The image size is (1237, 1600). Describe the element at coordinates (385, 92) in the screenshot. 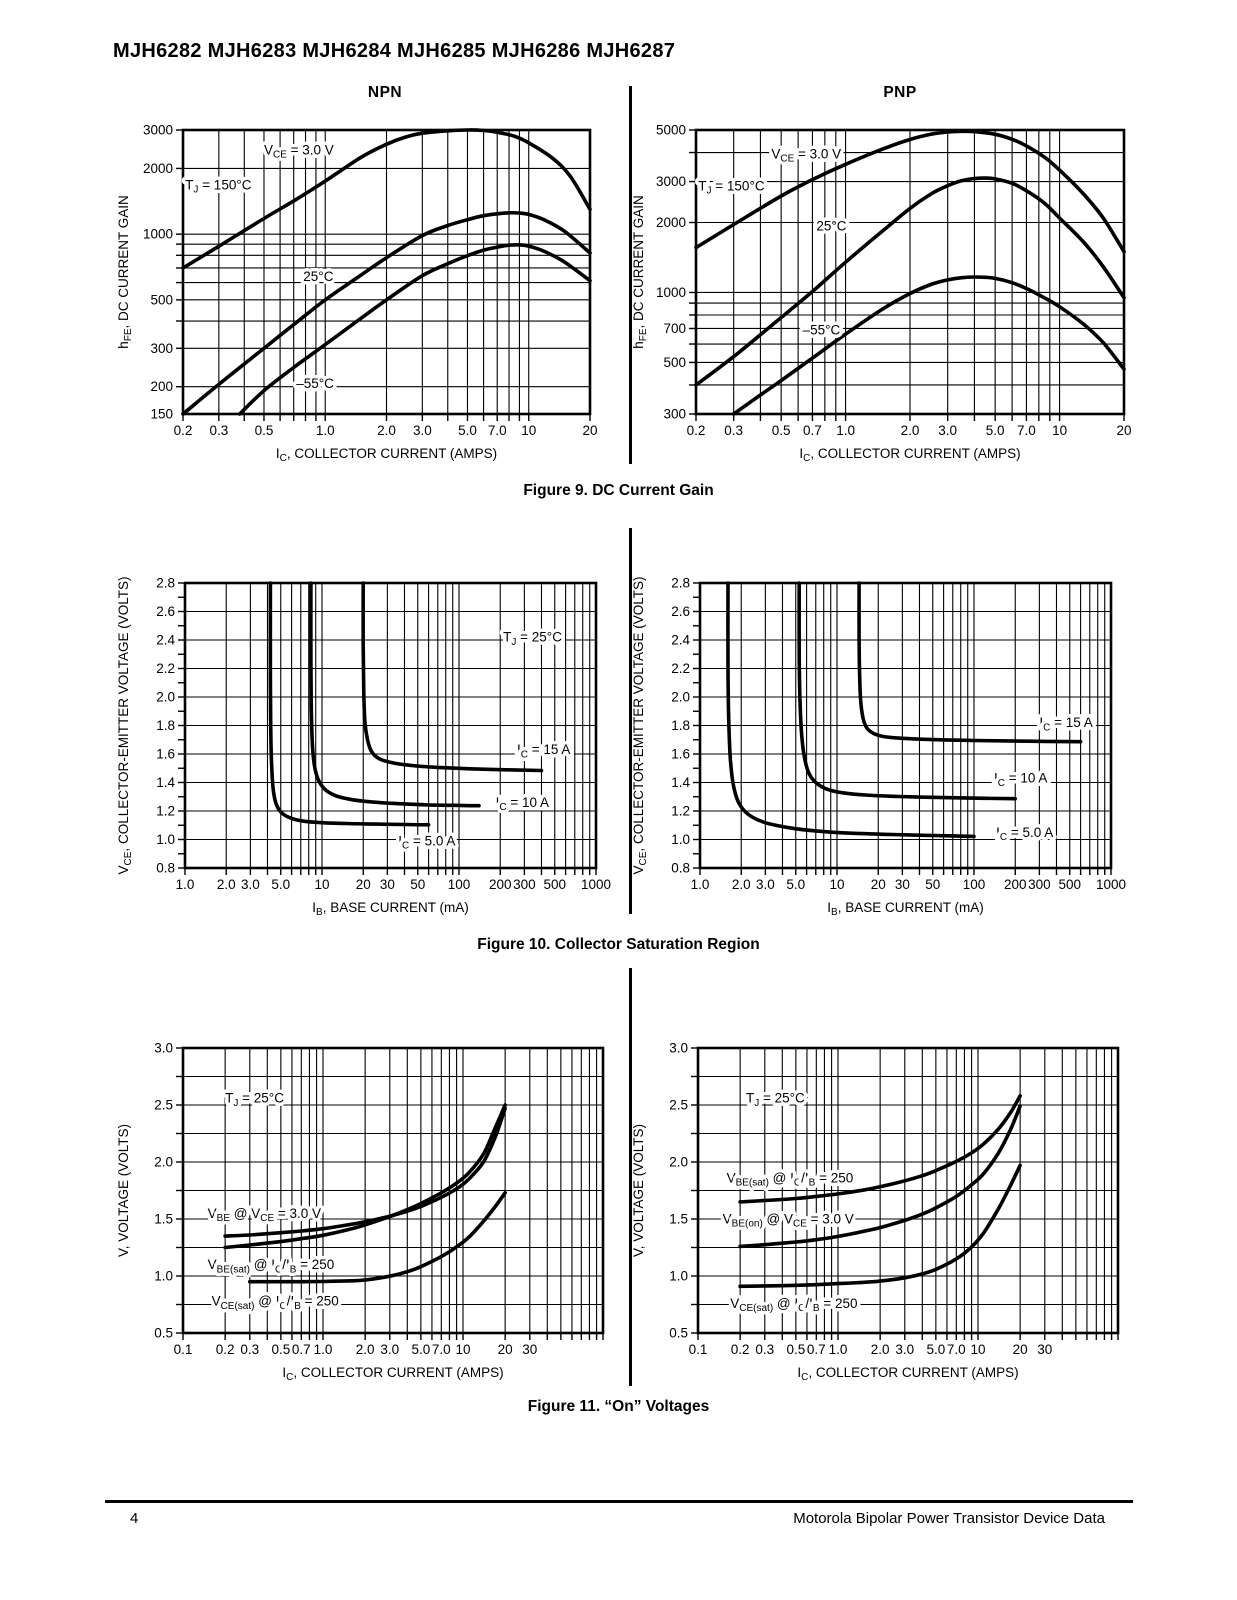

I see `npn-column-label: NPN` at that location.